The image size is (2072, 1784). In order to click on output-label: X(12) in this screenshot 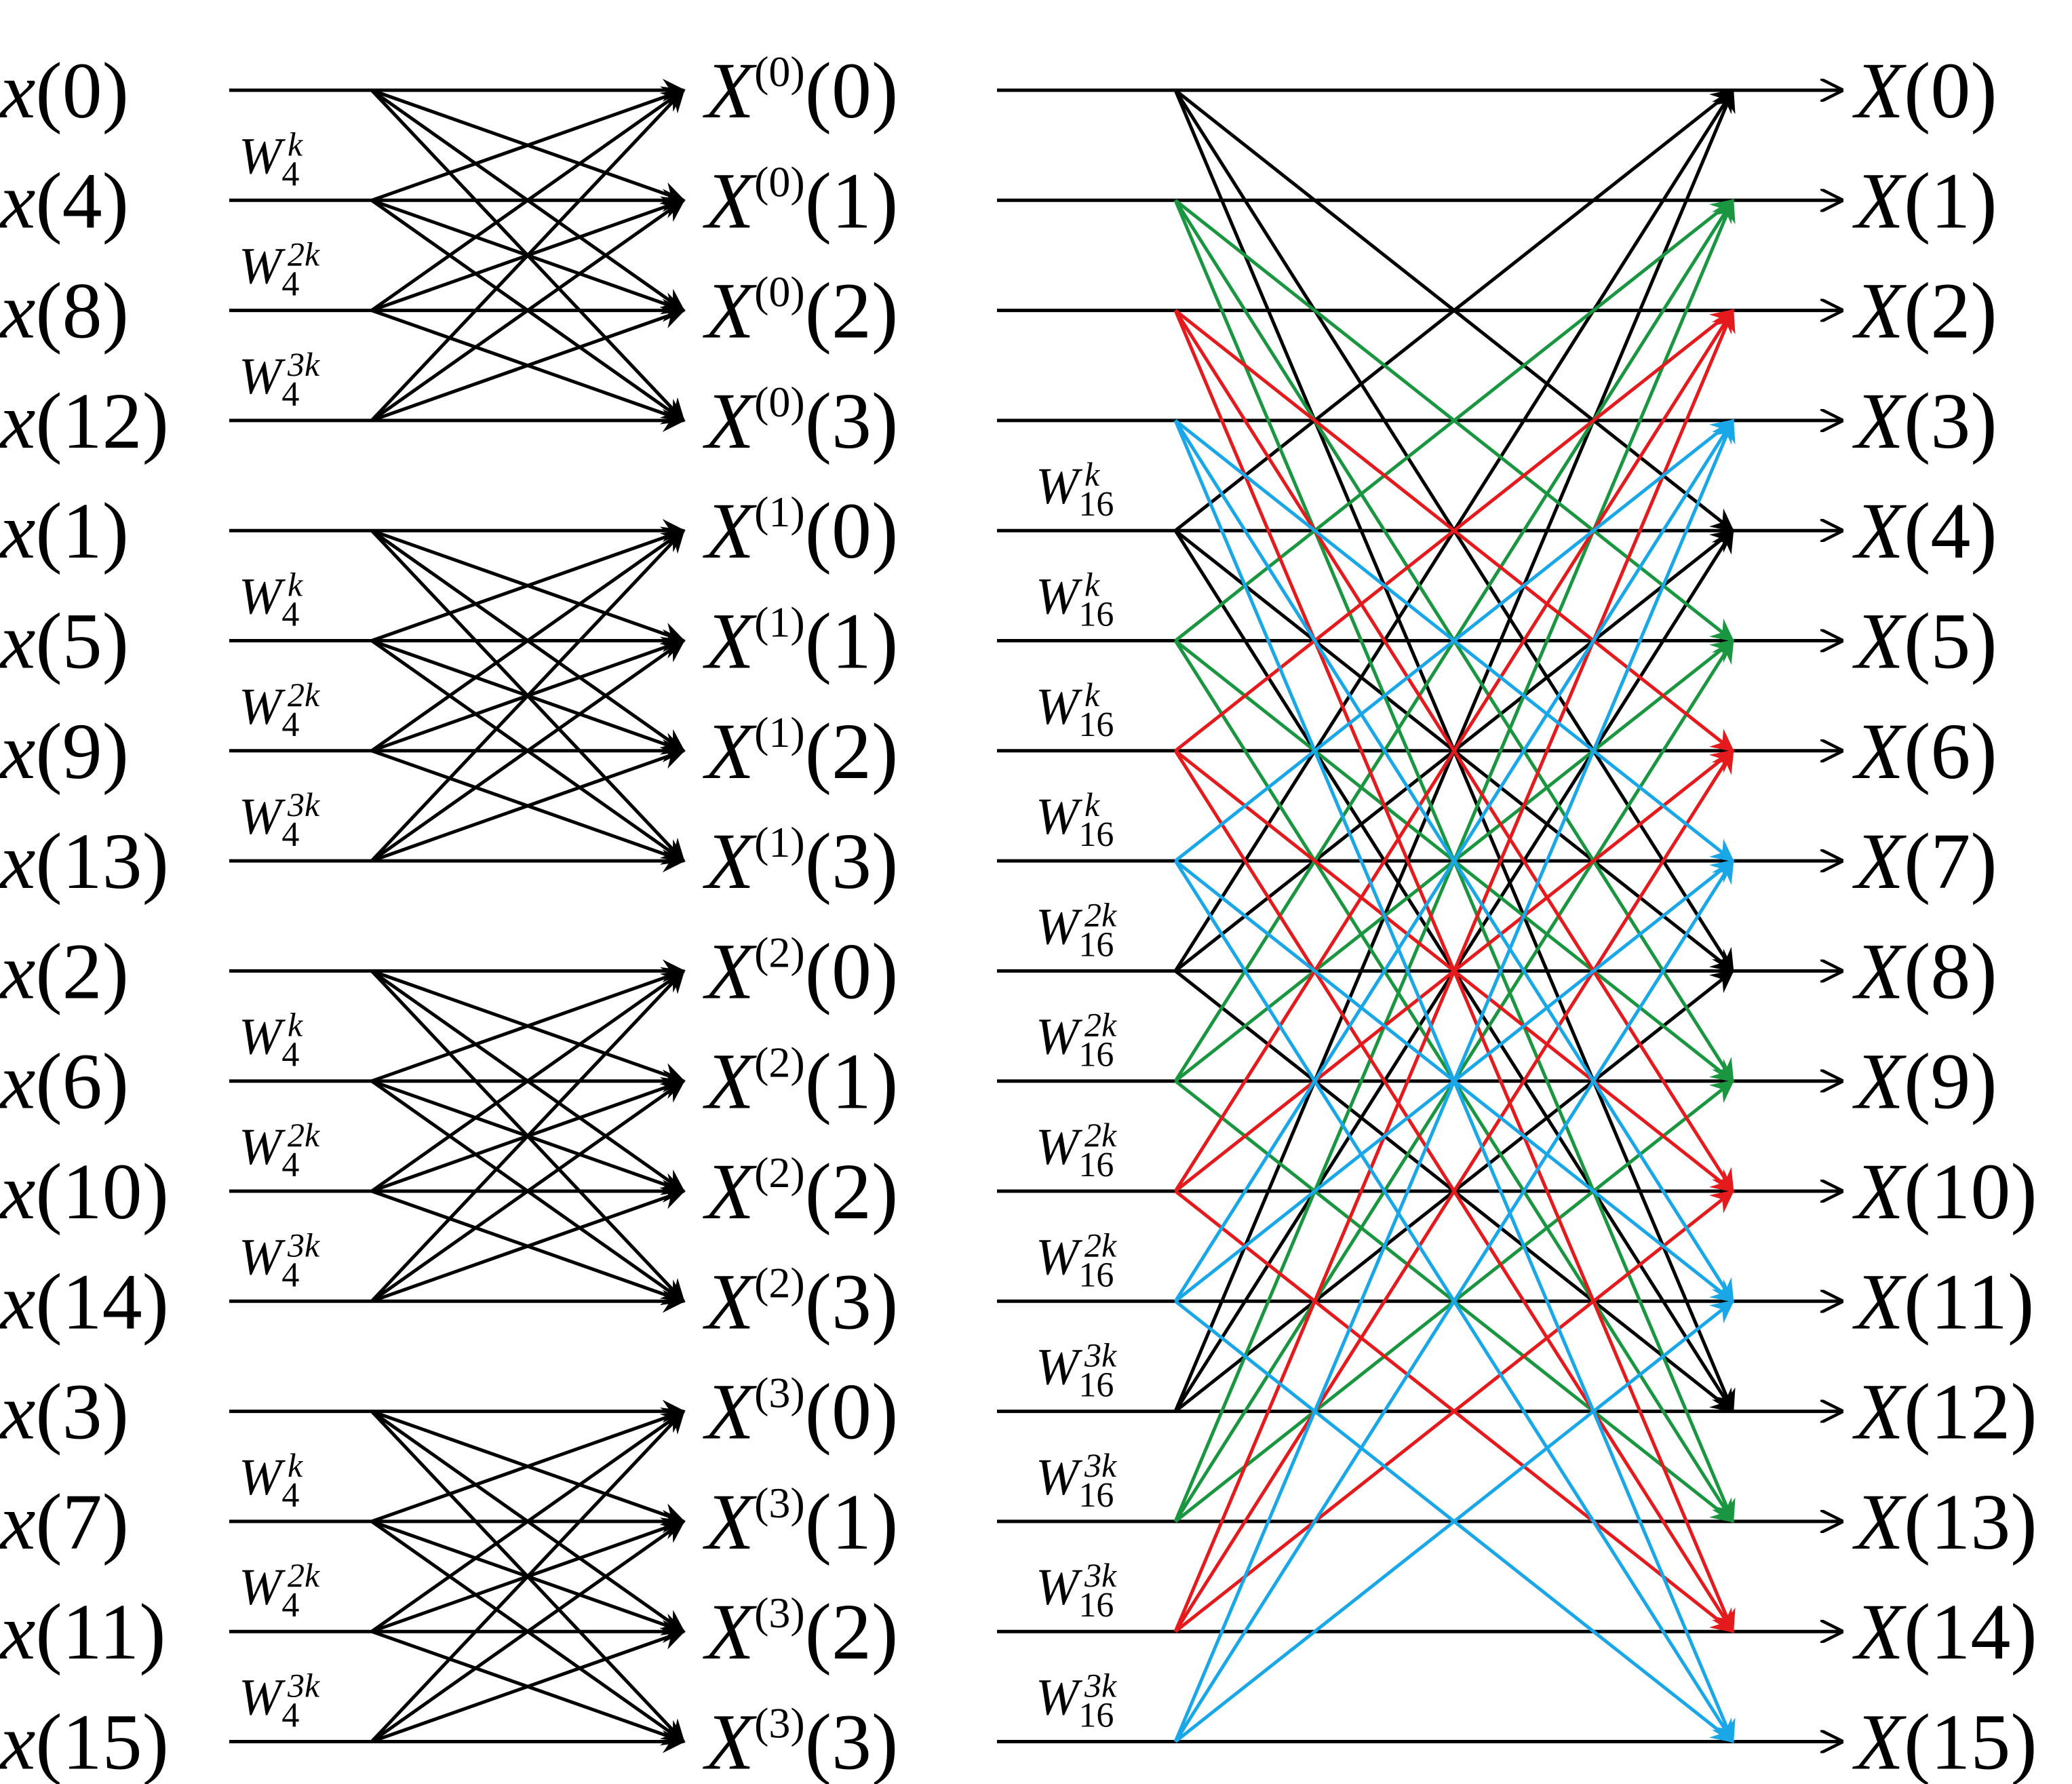, I will do `click(1944, 1412)`.